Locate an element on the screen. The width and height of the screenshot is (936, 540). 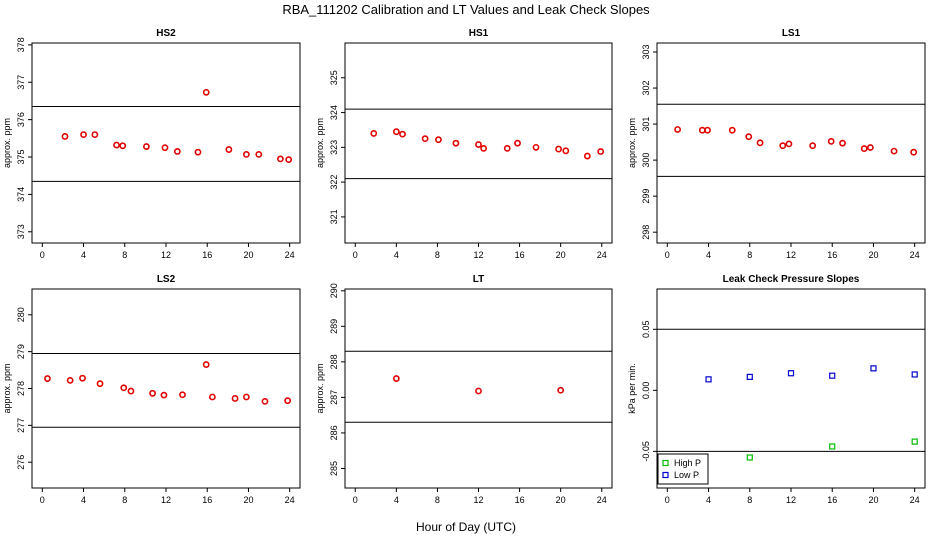
y-tick-label: 303 is located at coordinates (646, 51).